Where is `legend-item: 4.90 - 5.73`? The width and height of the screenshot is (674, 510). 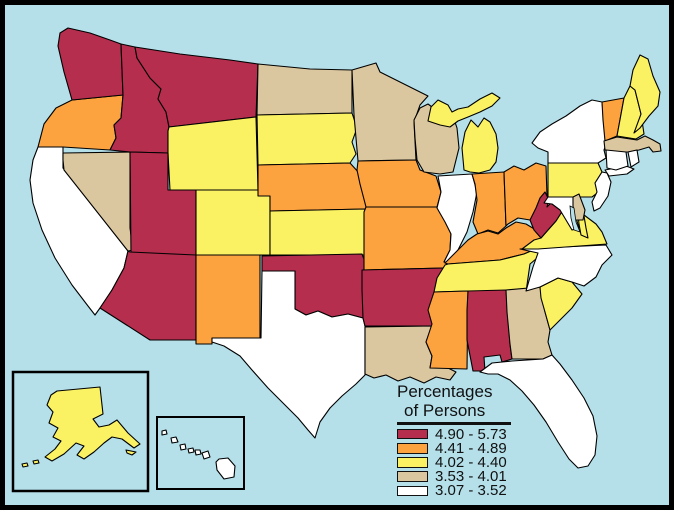
legend-item: 4.90 - 5.73 is located at coordinates (492, 434).